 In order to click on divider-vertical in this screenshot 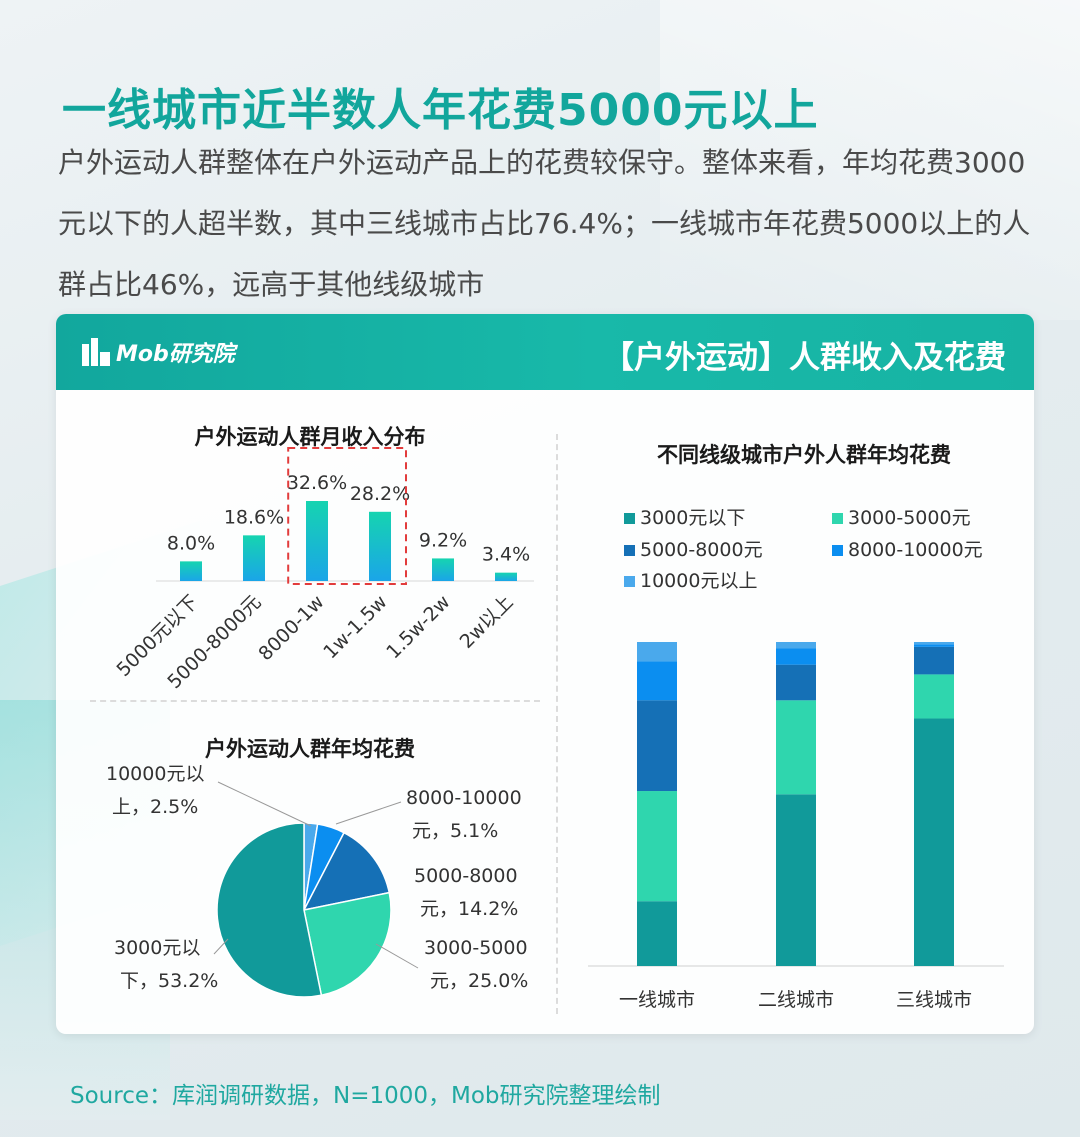, I will do `click(557, 724)`.